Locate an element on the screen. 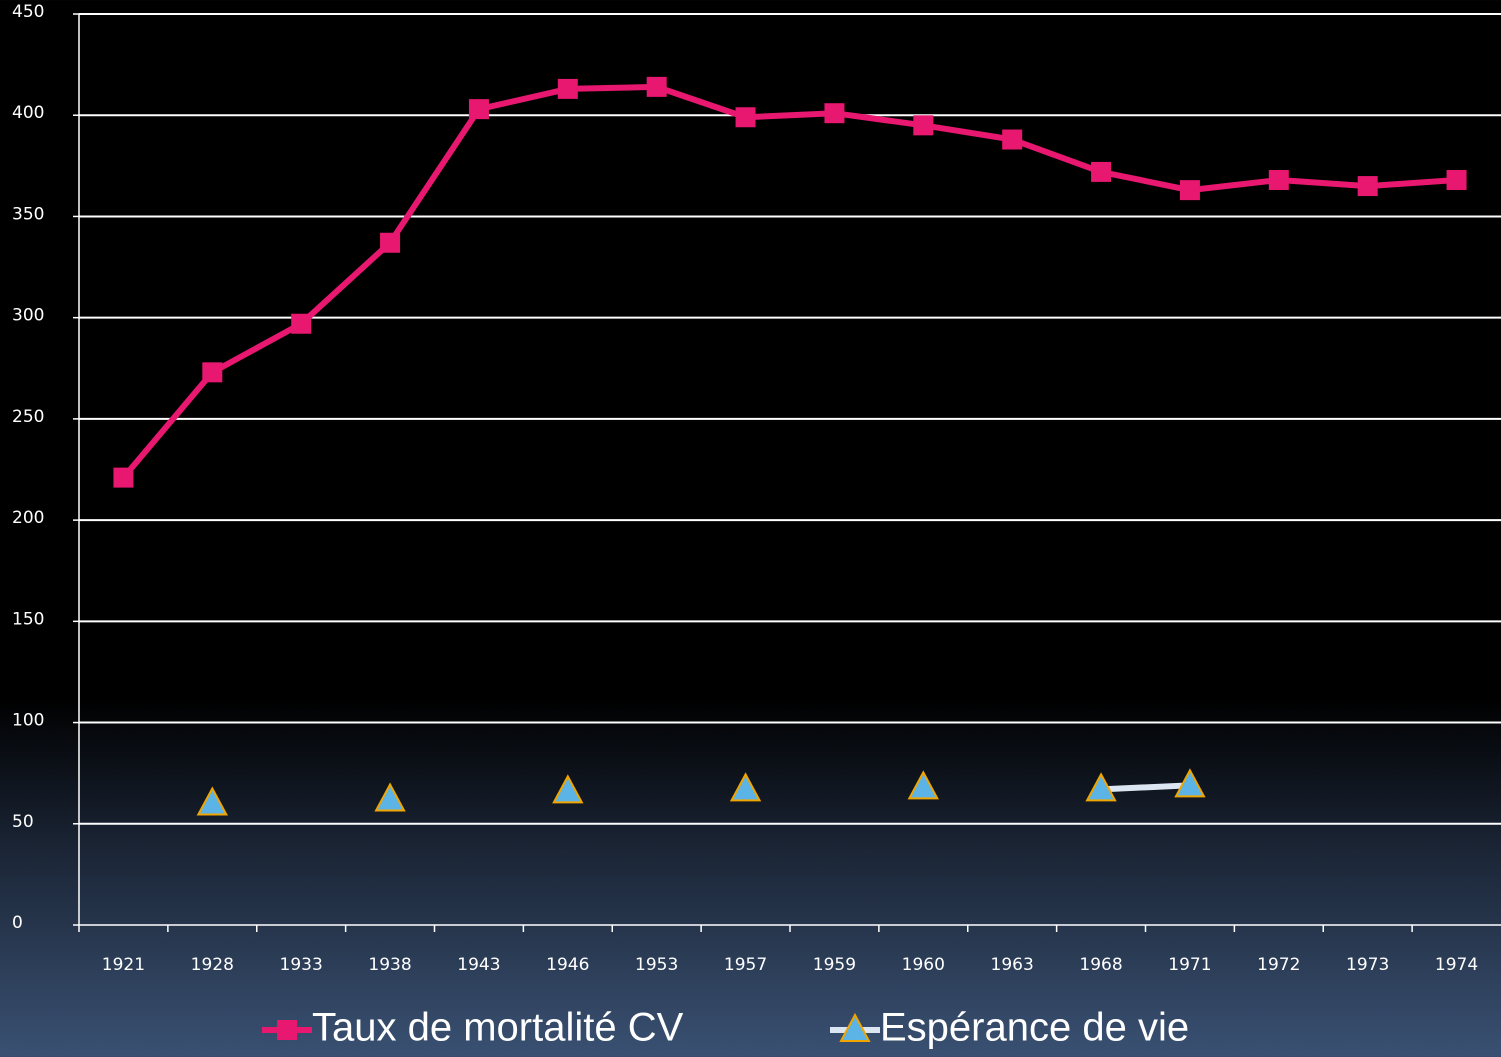 This screenshot has height=1057, width=1501. legend-label: Espérance de vie is located at coordinates (1034, 1028).